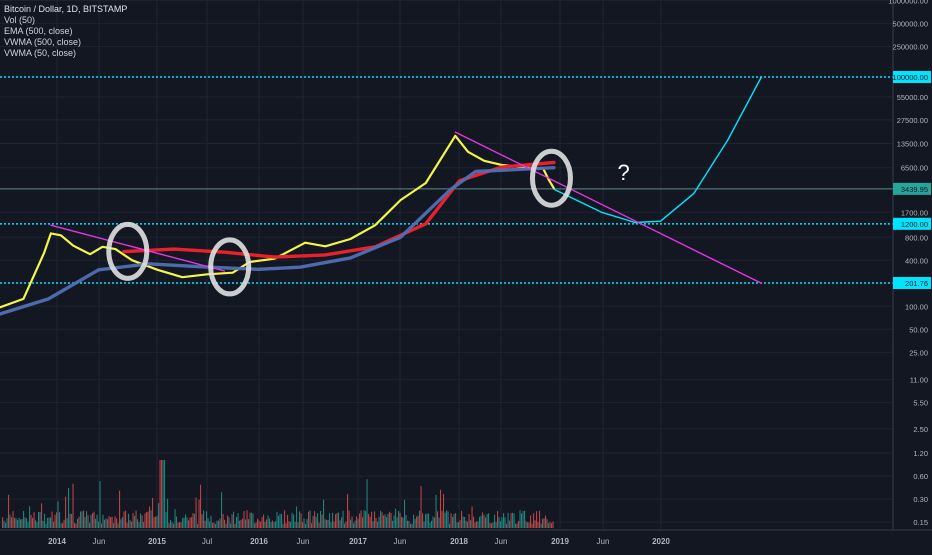 This screenshot has width=932, height=555. I want to click on indicator-vwma-50: VWMA (50, close), so click(40, 53).